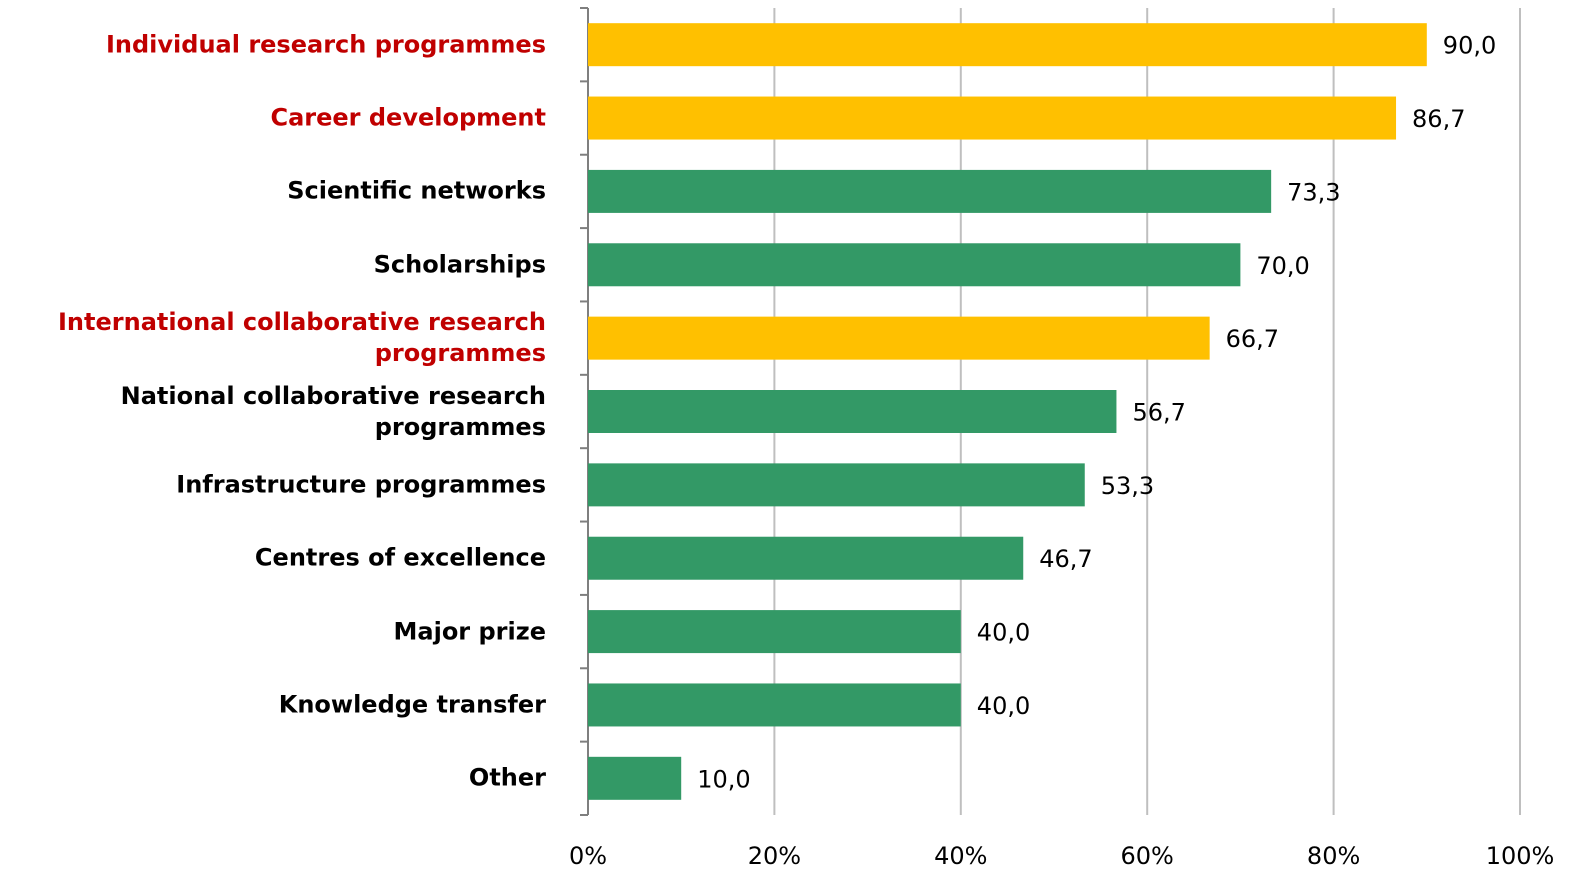 Image resolution: width=1585 pixels, height=879 pixels. I want to click on x-tick-label: 100%, so click(1520, 856).